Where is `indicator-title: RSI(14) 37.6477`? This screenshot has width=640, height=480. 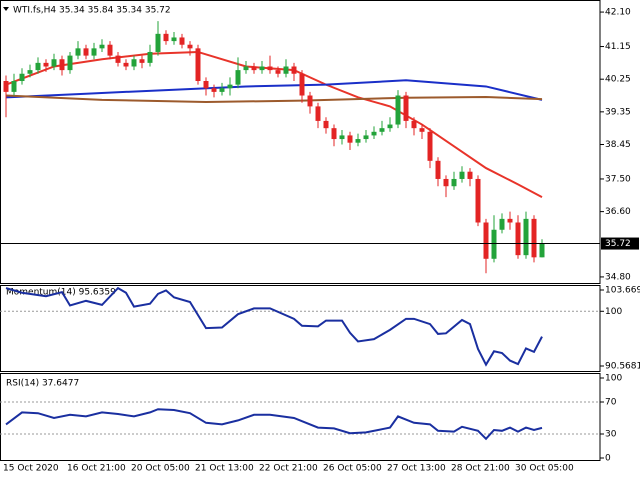
indicator-title: RSI(14) 37.6477 is located at coordinates (42, 384).